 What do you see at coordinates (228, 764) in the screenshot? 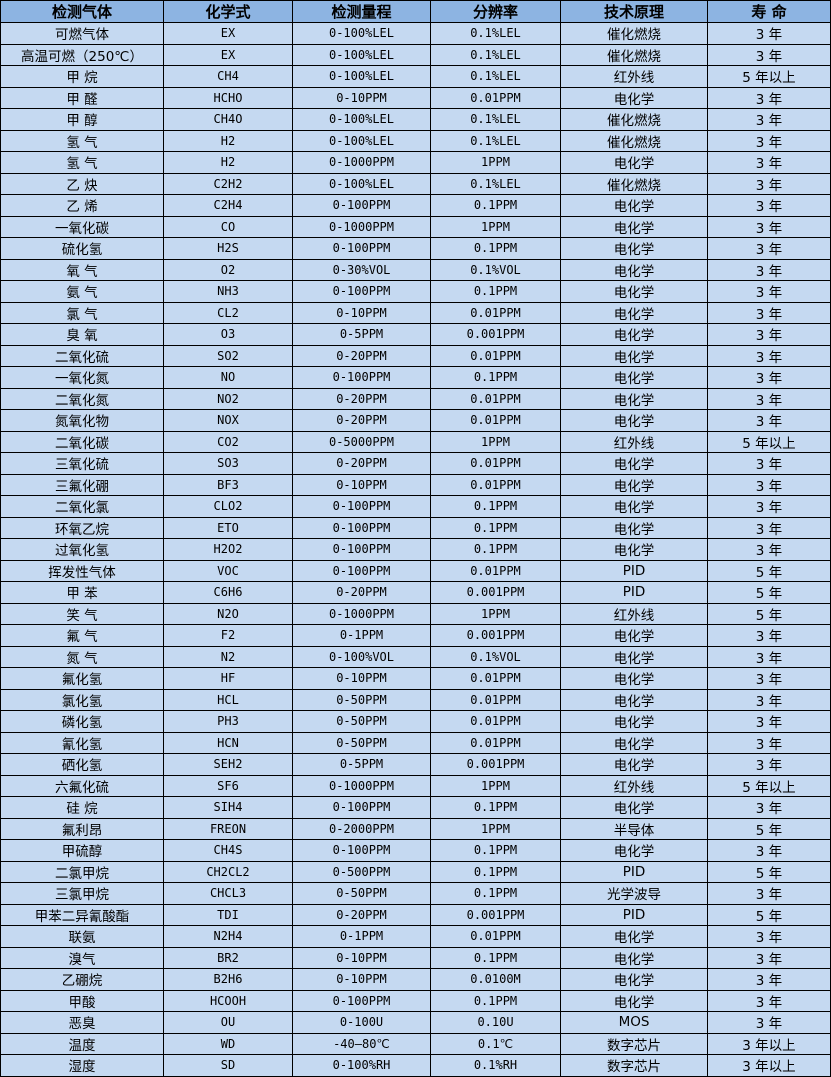
I see `cell-chemical-formula: SEH2` at bounding box center [228, 764].